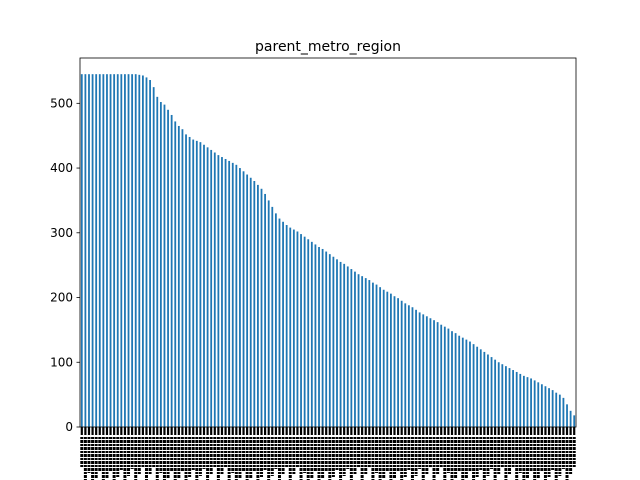 The height and width of the screenshot is (480, 640). Describe the element at coordinates (61, 362) in the screenshot. I see `y-tick-label: 100` at that location.